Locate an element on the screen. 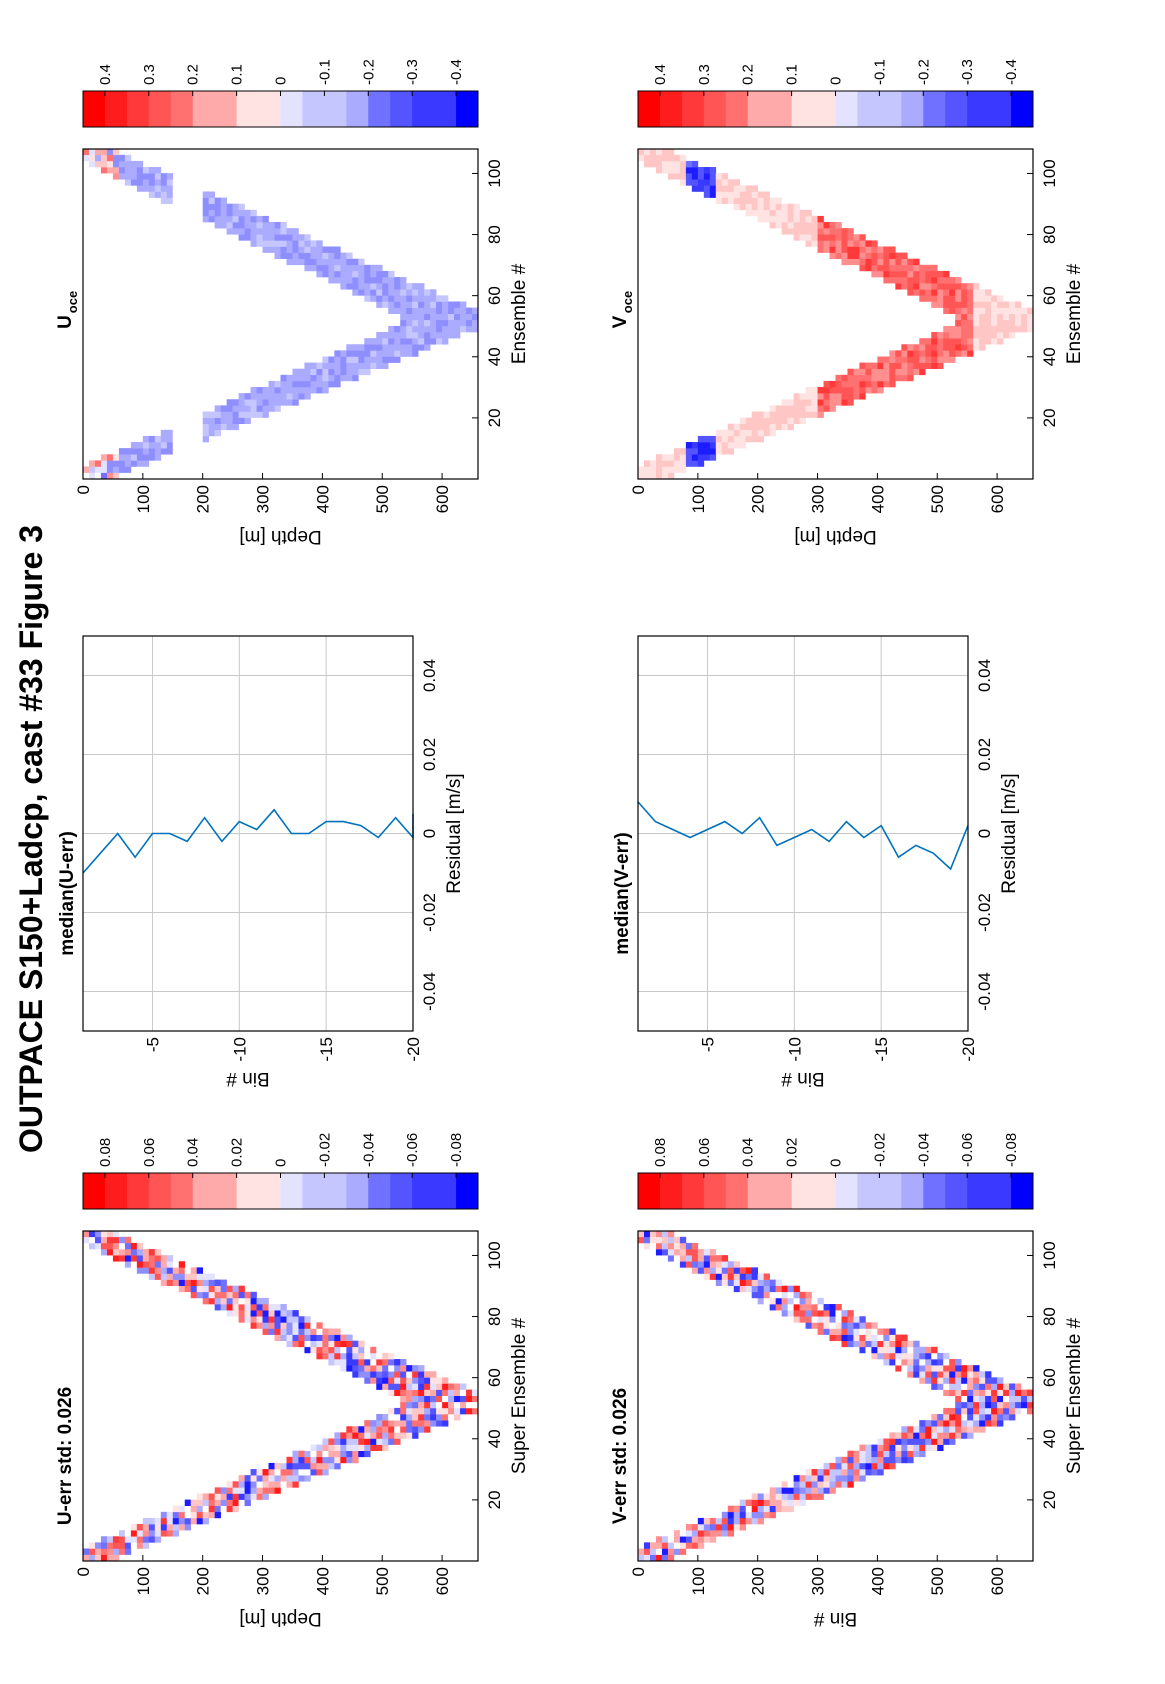 The image size is (1165, 1684). figure-title: OUTPACE S150+Ladcp, cast #33 Figure 3 is located at coordinates (31, 839).